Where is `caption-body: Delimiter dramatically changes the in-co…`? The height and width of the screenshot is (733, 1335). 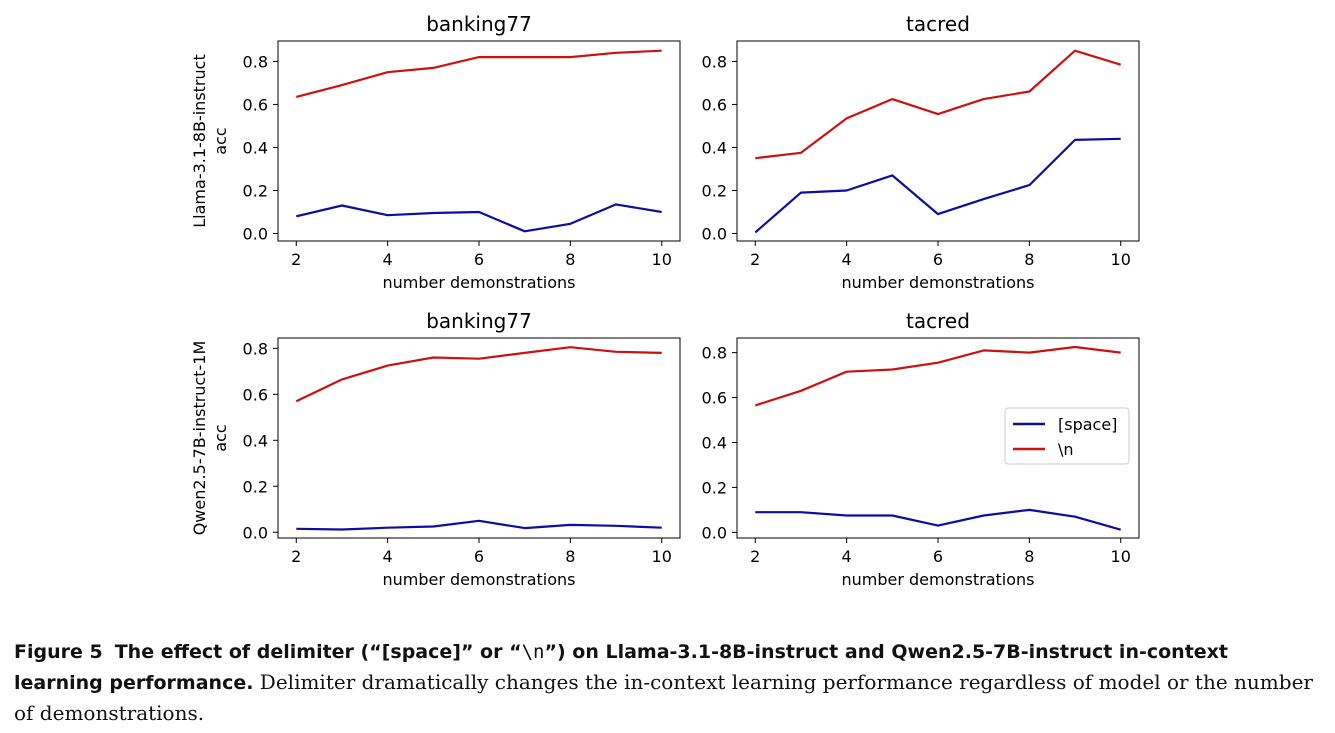 caption-body: Delimiter dramatically changes the in-co… is located at coordinates (663, 697).